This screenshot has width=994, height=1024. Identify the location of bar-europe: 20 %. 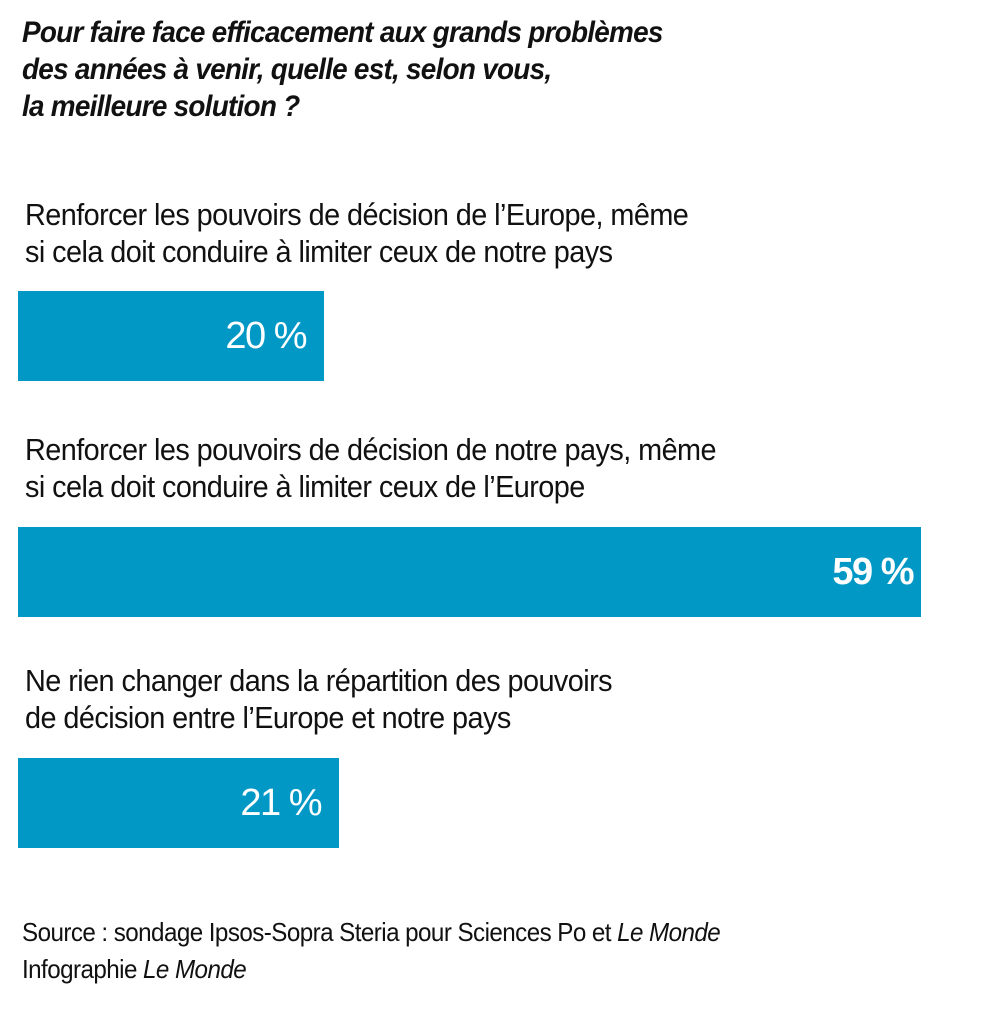
(171, 336).